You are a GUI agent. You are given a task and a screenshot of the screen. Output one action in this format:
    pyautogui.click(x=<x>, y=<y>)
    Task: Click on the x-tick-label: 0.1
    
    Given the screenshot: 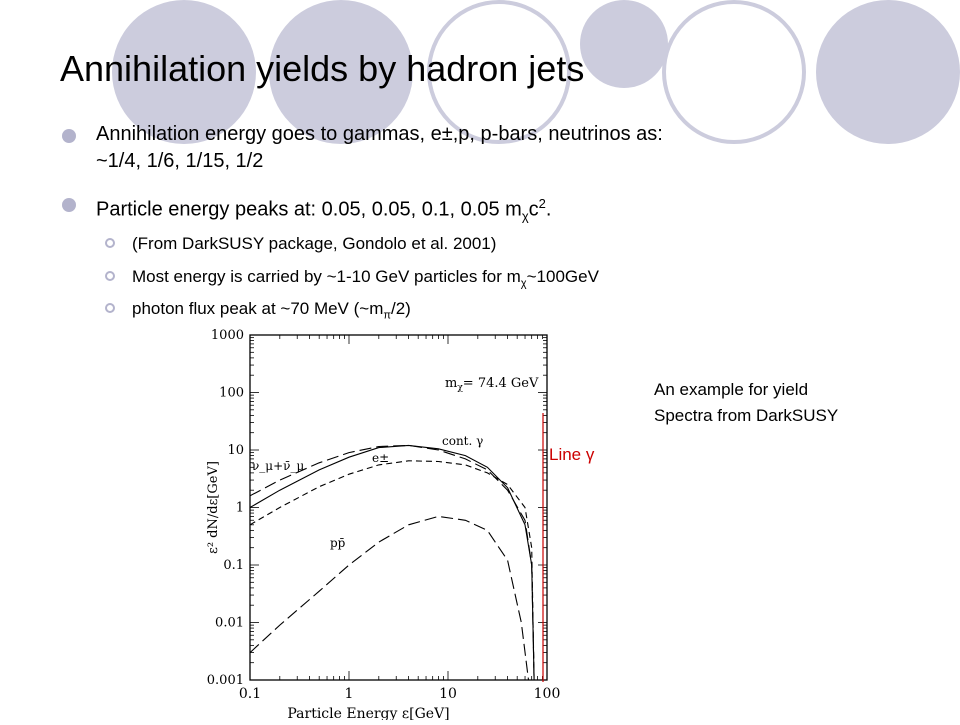 What is the action you would take?
    pyautogui.click(x=250, y=694)
    